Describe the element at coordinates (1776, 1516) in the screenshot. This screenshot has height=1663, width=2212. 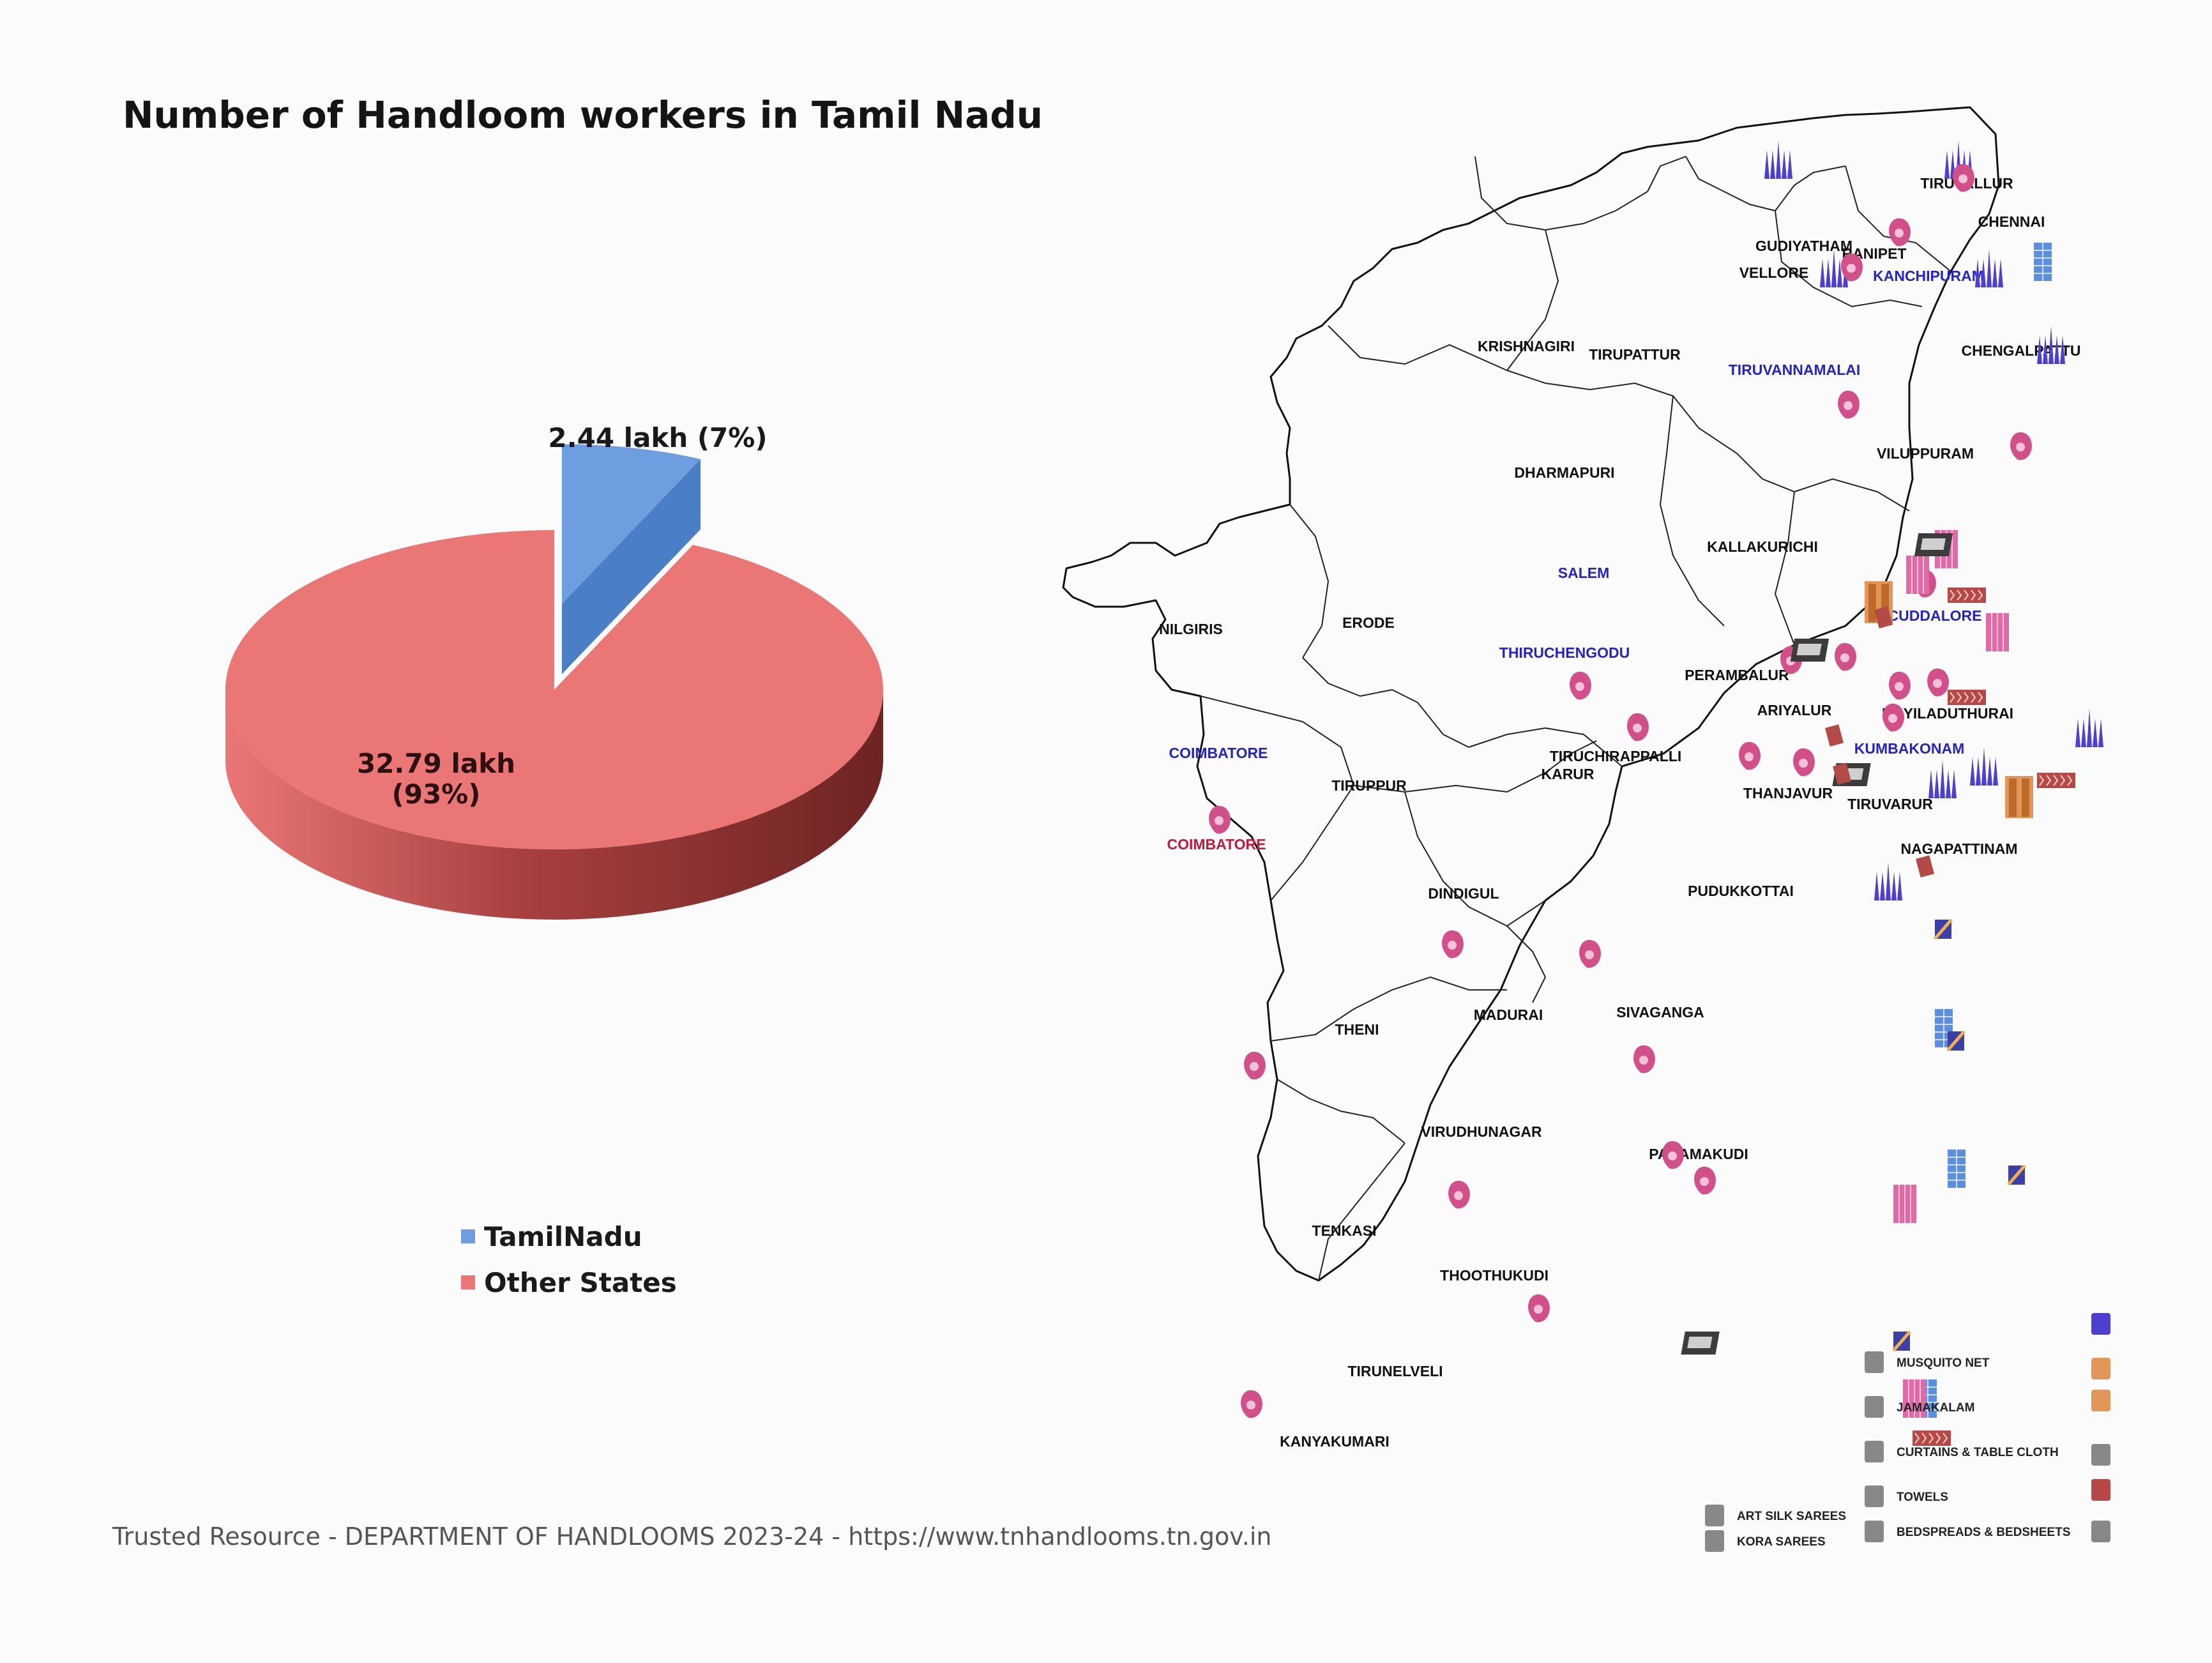
I see `legend-item-art-silk-saree: ART SILK SAREES` at that location.